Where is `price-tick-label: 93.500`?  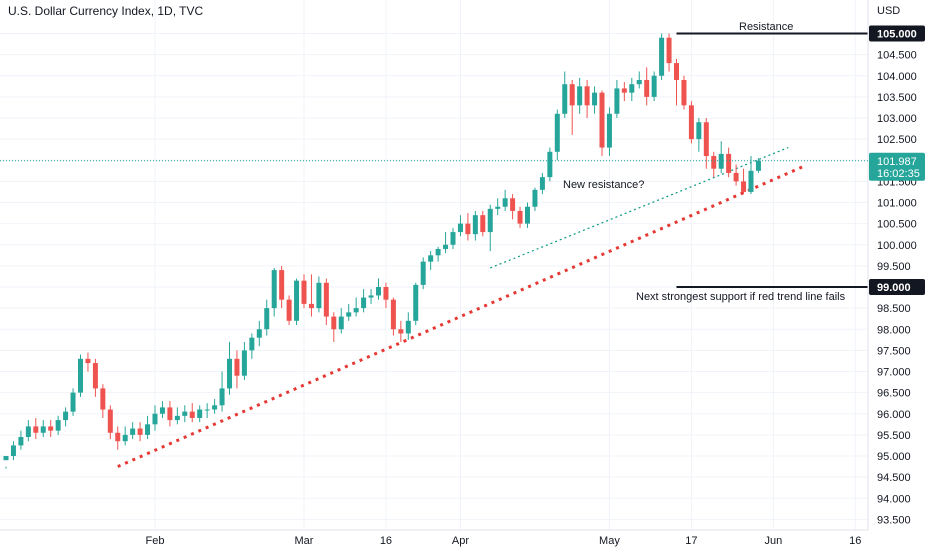
price-tick-label: 93.500 is located at coordinates (894, 520).